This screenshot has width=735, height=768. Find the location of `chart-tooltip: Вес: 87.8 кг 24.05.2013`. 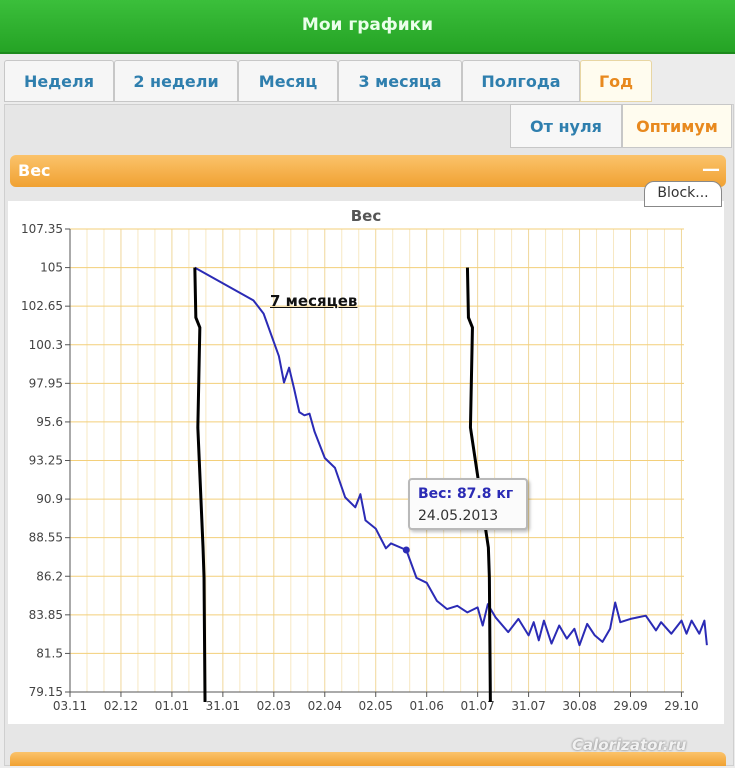

chart-tooltip: Вес: 87.8 кг 24.05.2013 is located at coordinates (468, 504).